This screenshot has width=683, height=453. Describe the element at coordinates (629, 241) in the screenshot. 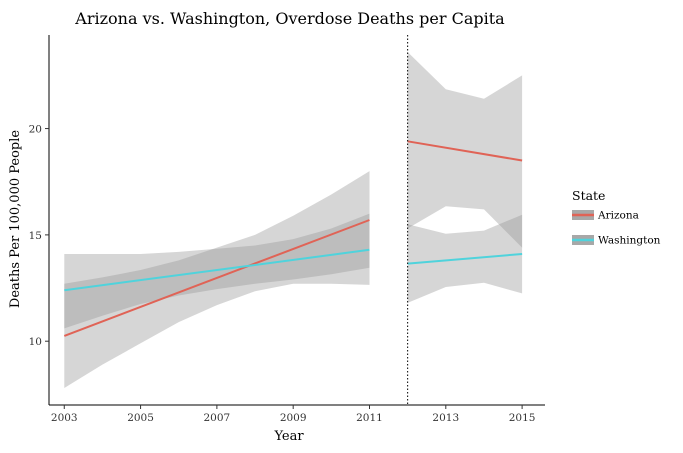

I see `legend-label-washington: Washington` at that location.